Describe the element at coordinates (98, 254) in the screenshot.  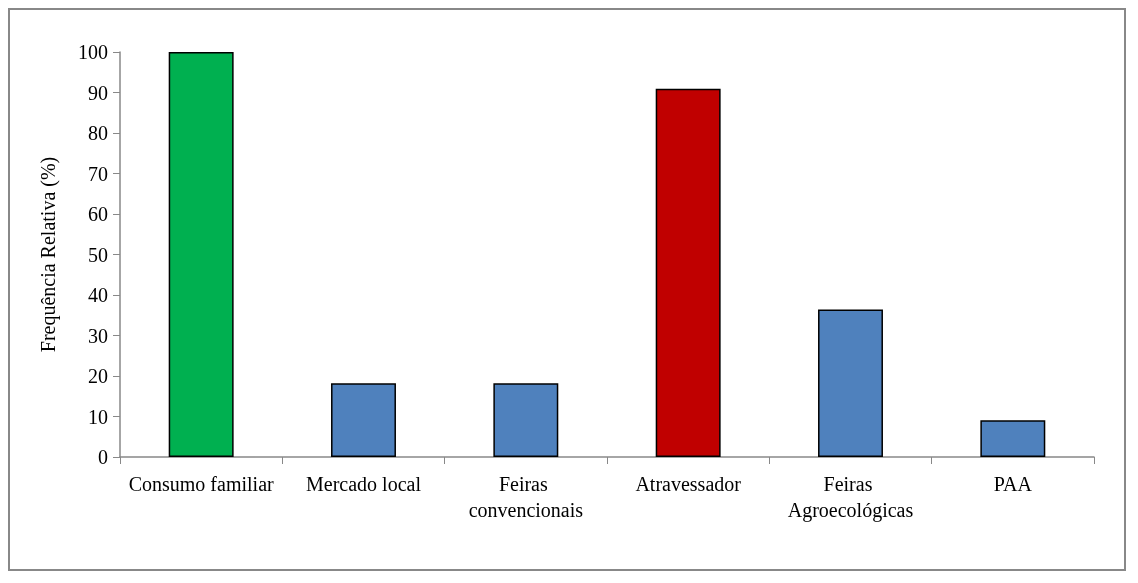
I see `y-tick-label: 50` at that location.